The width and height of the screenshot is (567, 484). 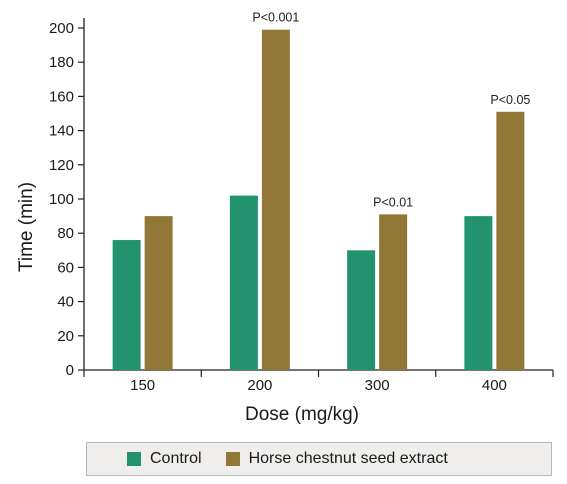 I want to click on legend-item-control: Control, so click(x=164, y=459).